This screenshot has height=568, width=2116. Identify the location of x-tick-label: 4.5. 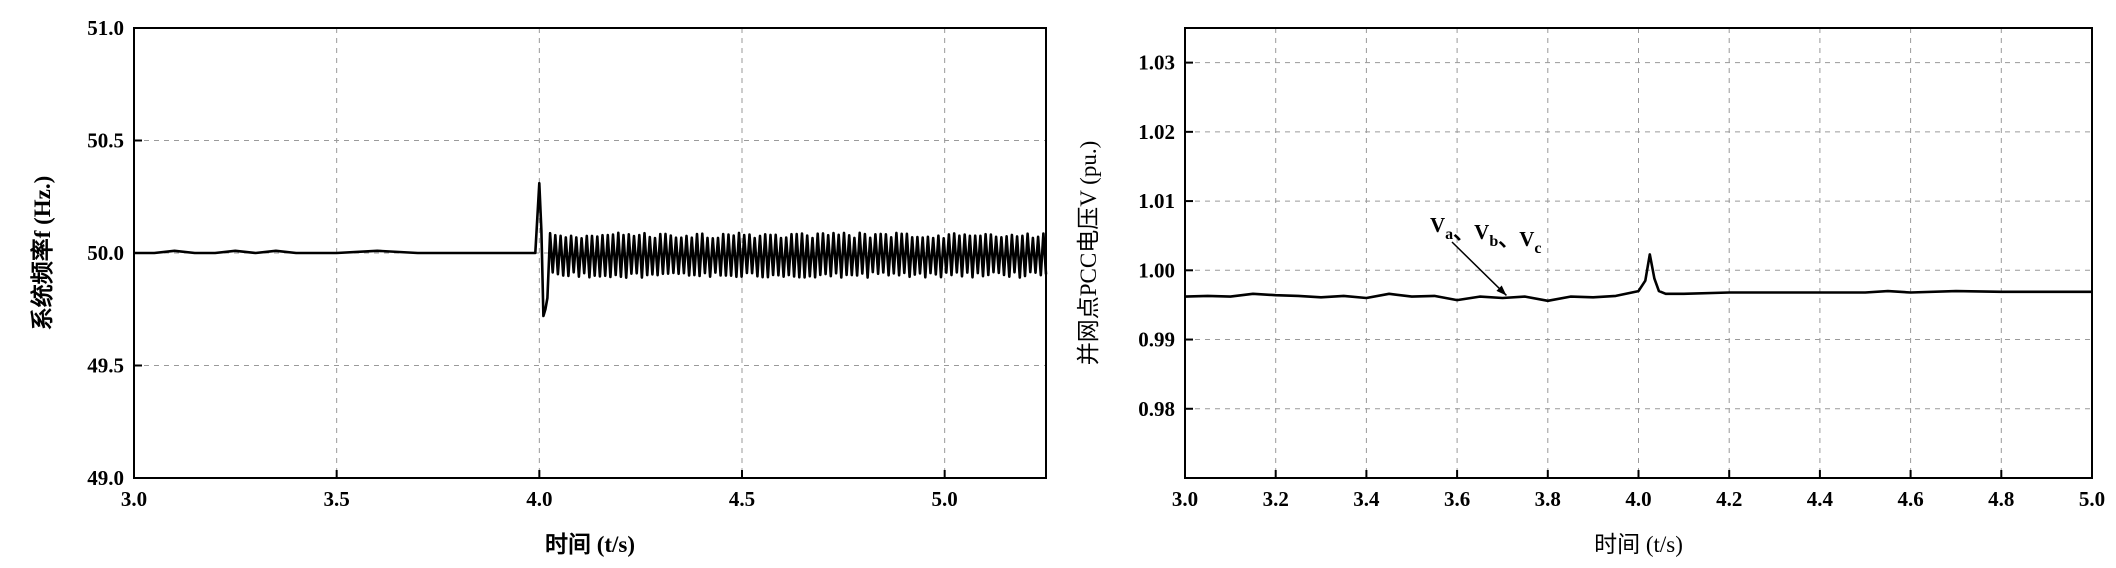
(742, 499).